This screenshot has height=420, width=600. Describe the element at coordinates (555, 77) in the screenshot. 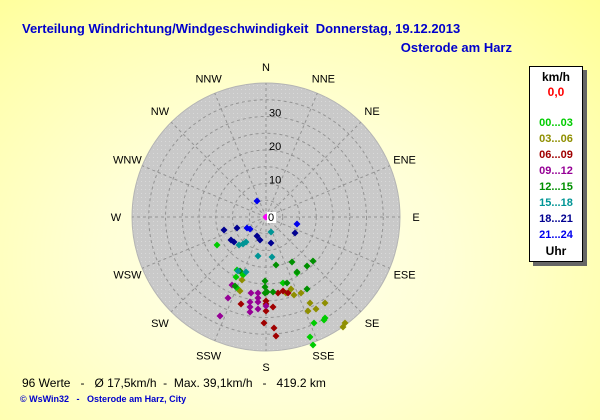

I see `legend-unit-label: km/h` at that location.